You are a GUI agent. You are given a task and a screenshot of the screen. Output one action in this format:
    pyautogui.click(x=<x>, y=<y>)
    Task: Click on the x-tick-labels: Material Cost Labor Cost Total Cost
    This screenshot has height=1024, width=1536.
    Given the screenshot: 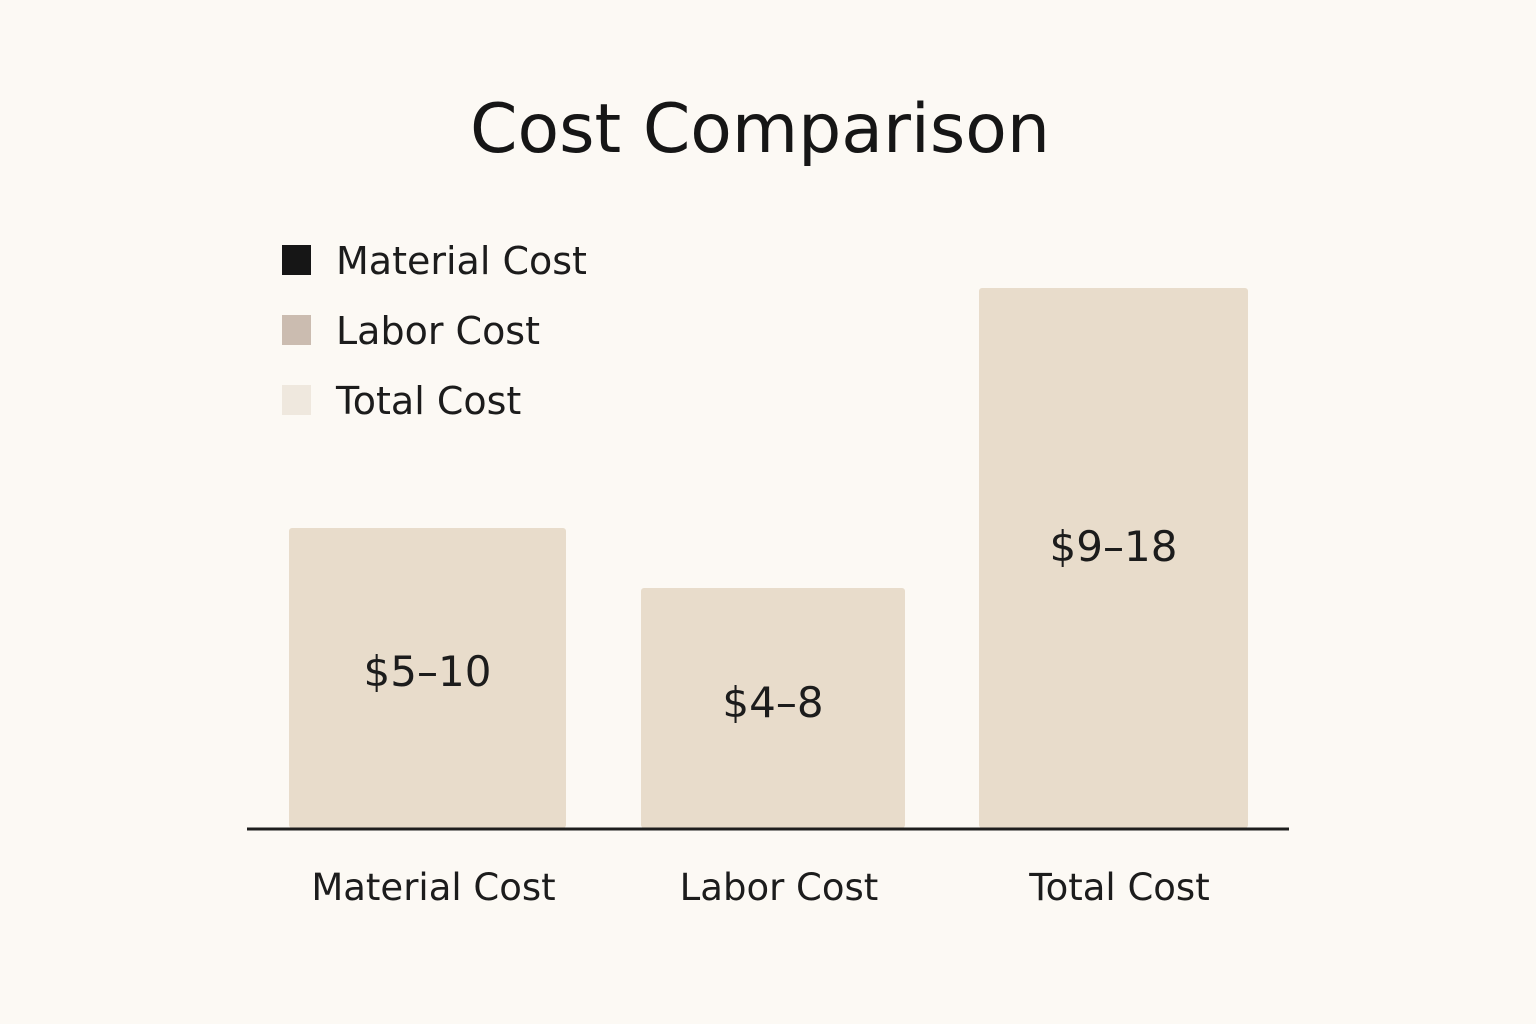 What is the action you would take?
    pyautogui.click(x=760, y=887)
    